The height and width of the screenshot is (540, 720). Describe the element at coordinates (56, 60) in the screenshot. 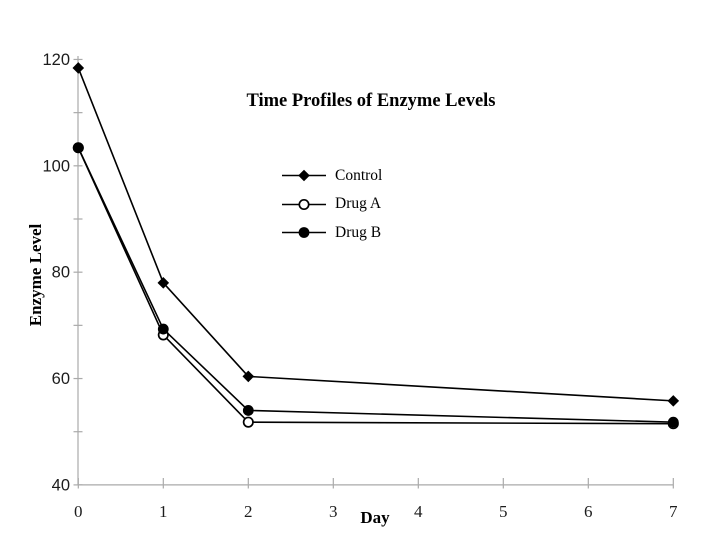

I see `y-tick-label: 120` at that location.